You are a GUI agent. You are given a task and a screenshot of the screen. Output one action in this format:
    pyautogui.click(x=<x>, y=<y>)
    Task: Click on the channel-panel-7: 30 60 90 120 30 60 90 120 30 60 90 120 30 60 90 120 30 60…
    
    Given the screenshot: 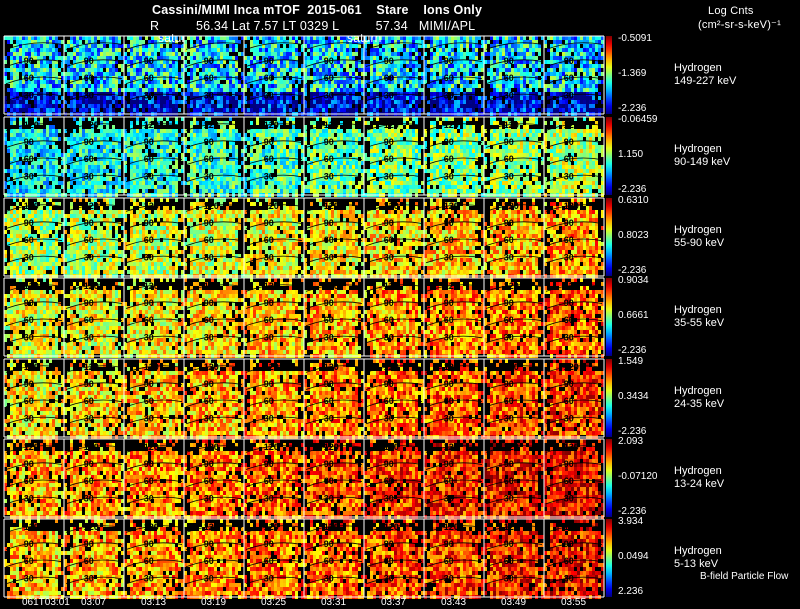 What is the action you would take?
    pyautogui.click(x=304, y=558)
    